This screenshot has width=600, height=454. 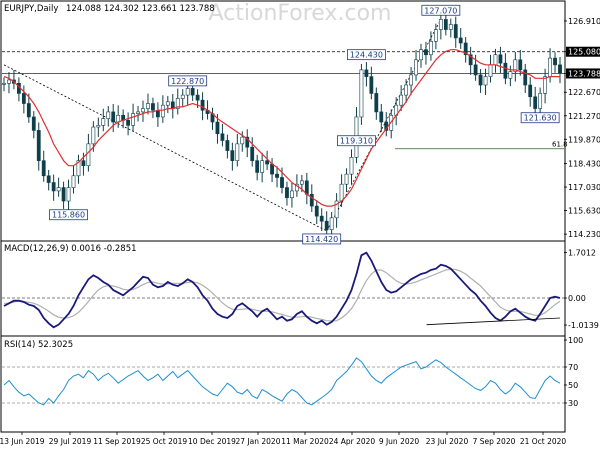 What do you see at coordinates (493, 321) in the screenshot?
I see `macd-trendline` at bounding box center [493, 321].